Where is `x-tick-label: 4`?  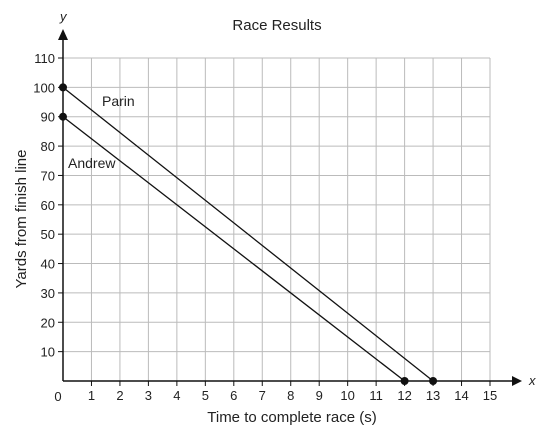
x-tick-label: 4 is located at coordinates (176, 395).